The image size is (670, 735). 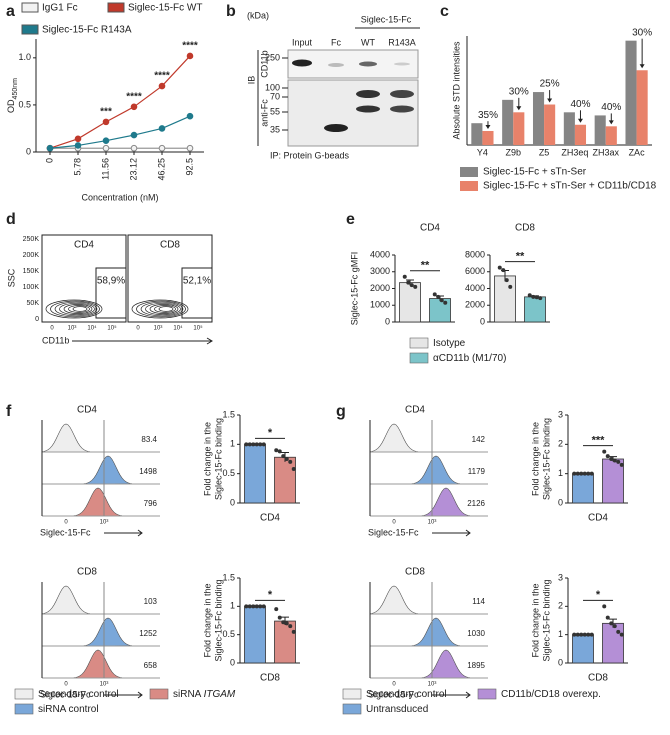 I want to click on legend-label: Siglec-15-Fc + sTn-Ser, so click(x=535, y=172).